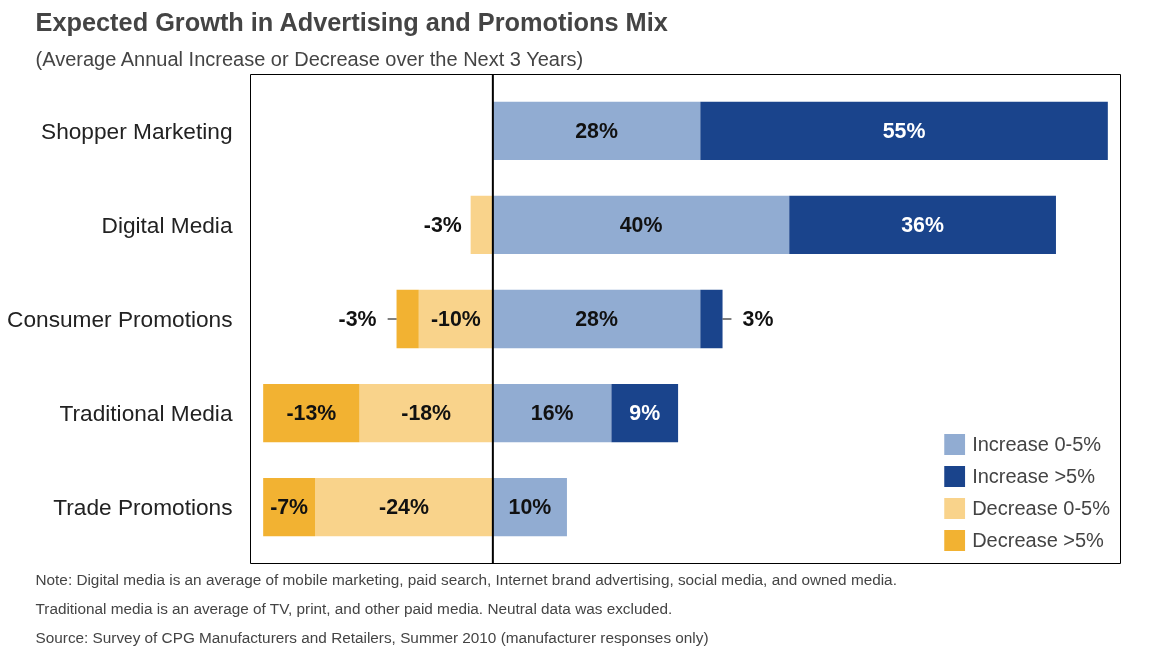  I want to click on y-tick-label: Digital Media, so click(167, 224).